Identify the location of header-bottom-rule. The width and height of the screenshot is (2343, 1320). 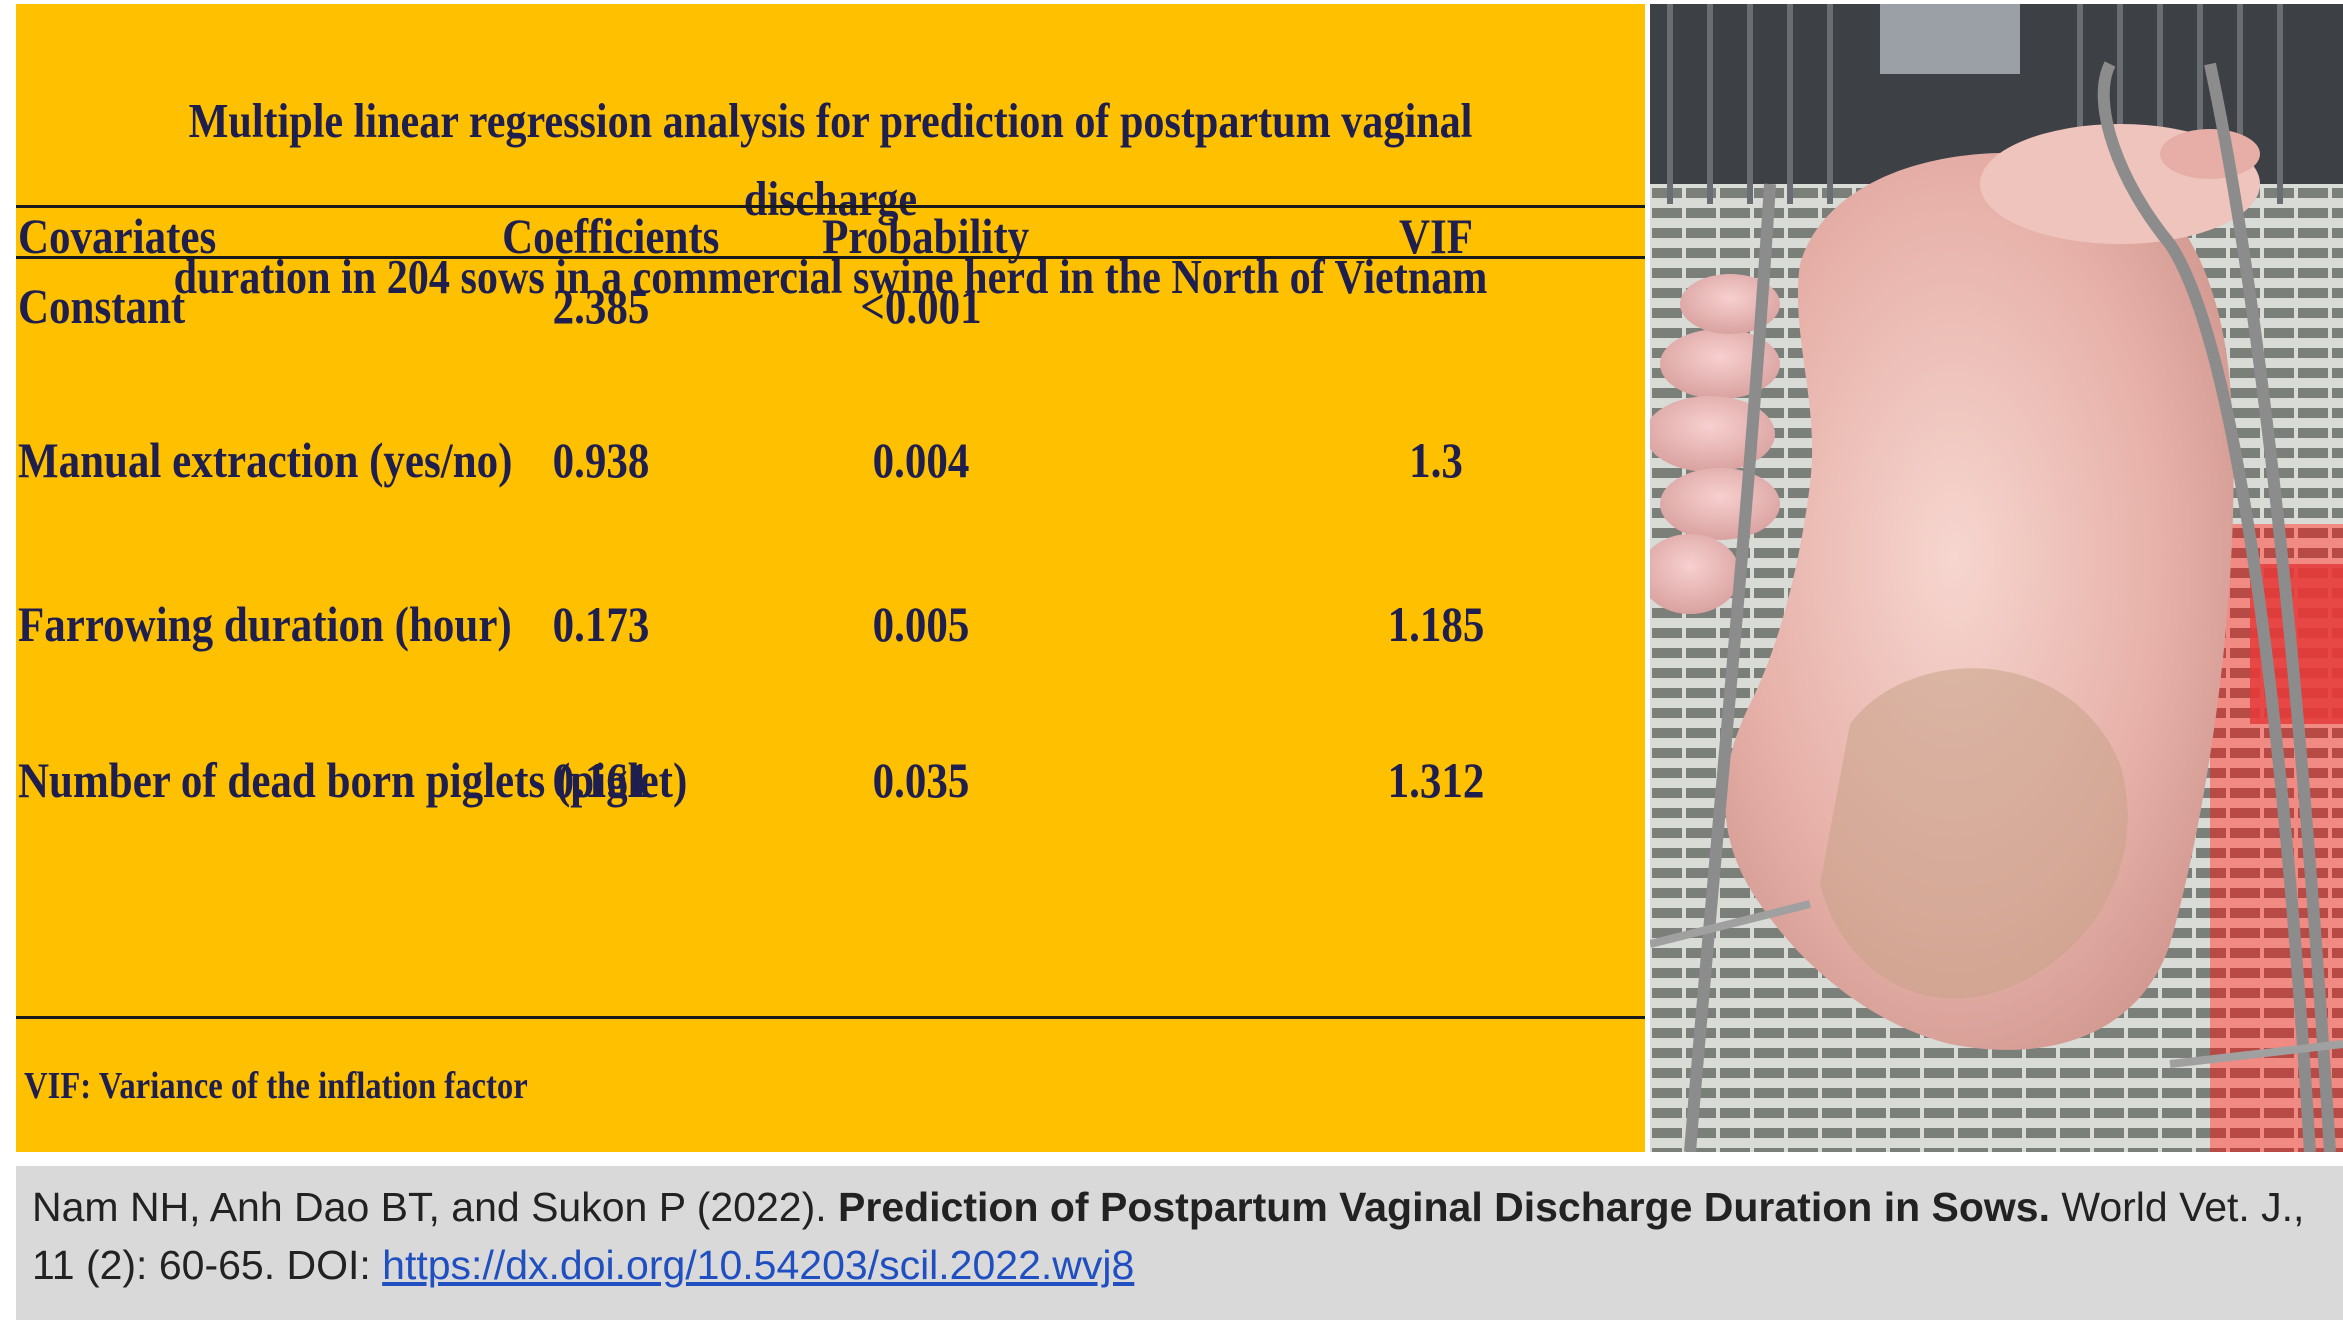
(830, 257).